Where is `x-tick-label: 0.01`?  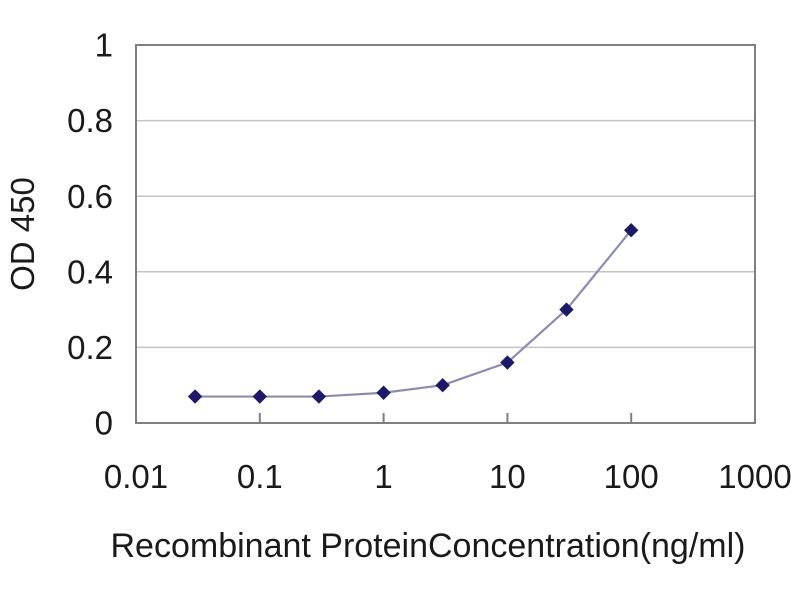 x-tick-label: 0.01 is located at coordinates (136, 476).